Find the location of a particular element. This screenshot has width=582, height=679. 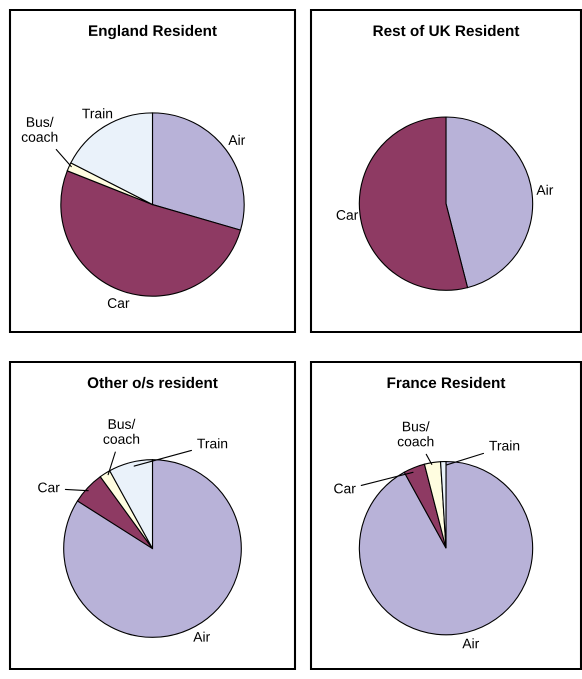

chart-title: Rest of UK Resident is located at coordinates (447, 30).